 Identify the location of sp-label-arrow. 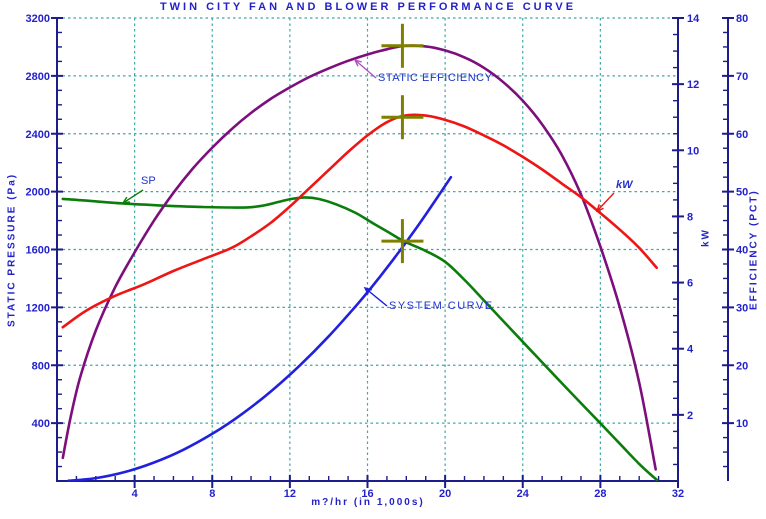
(132, 196).